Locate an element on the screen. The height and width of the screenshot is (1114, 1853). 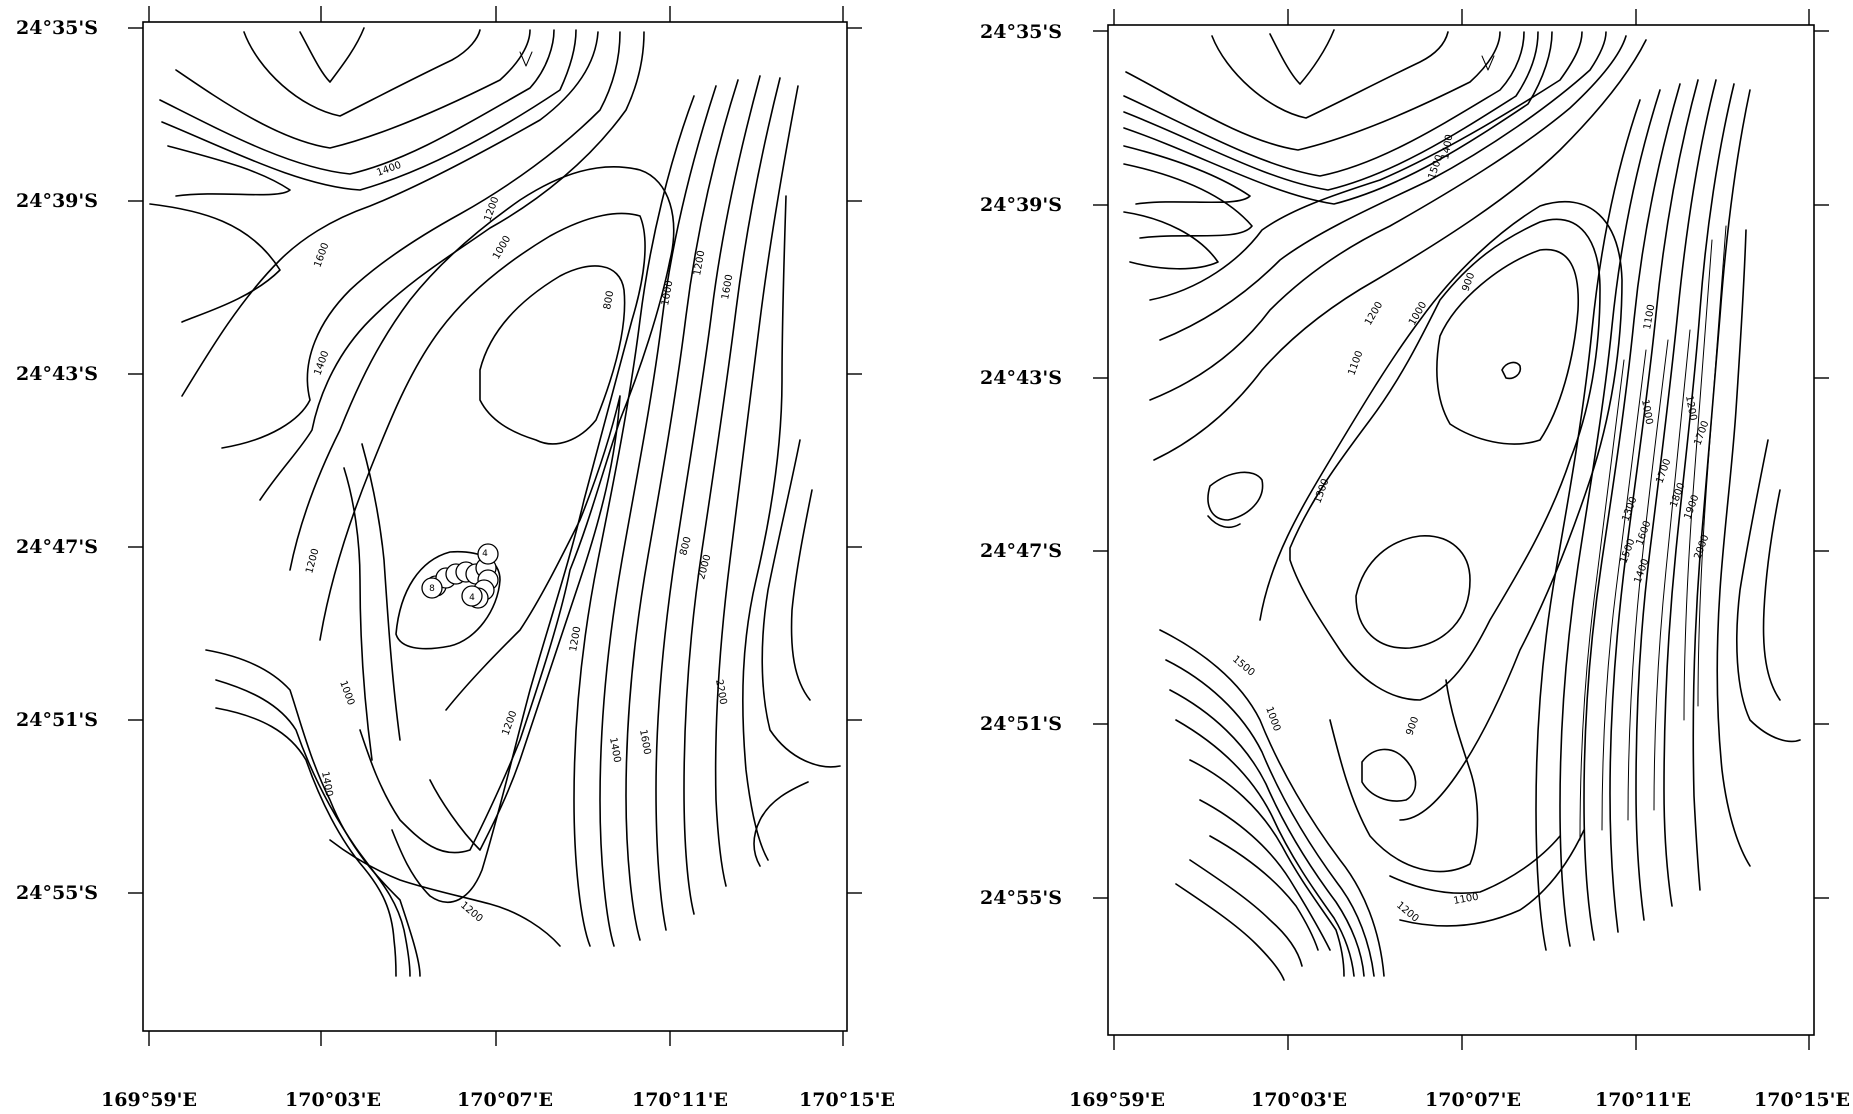
contour-label: 1300 is located at coordinates (1321, 491).